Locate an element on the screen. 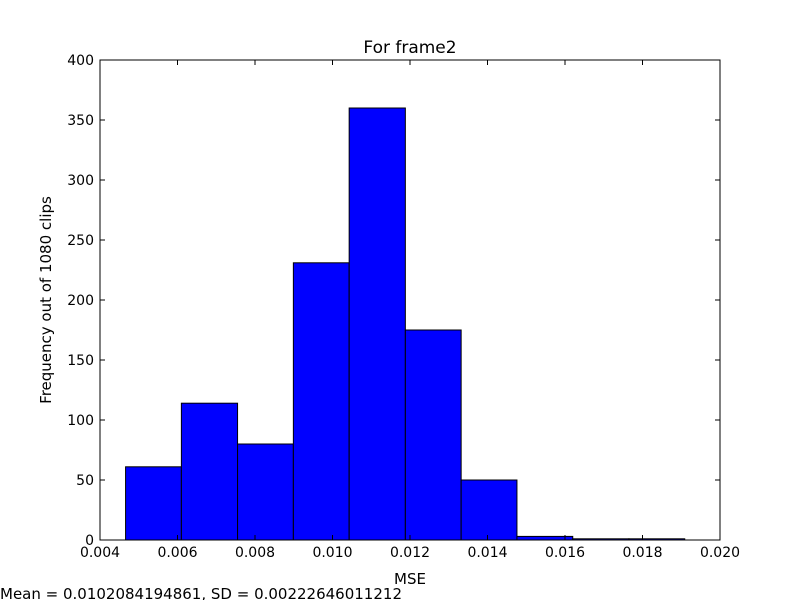  y-tick-label: 400 is located at coordinates (80, 61).